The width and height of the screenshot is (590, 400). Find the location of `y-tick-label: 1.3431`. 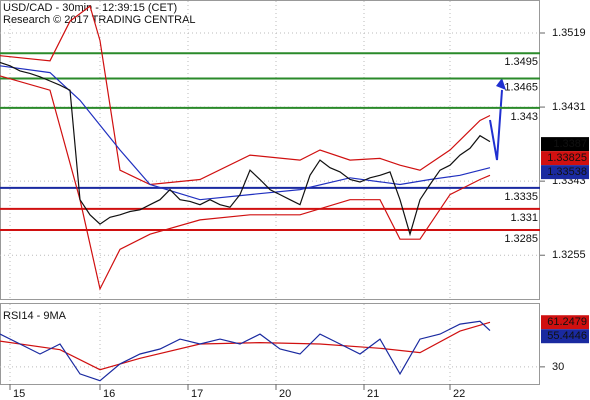

y-tick-label: 1.3431 is located at coordinates (569, 107).